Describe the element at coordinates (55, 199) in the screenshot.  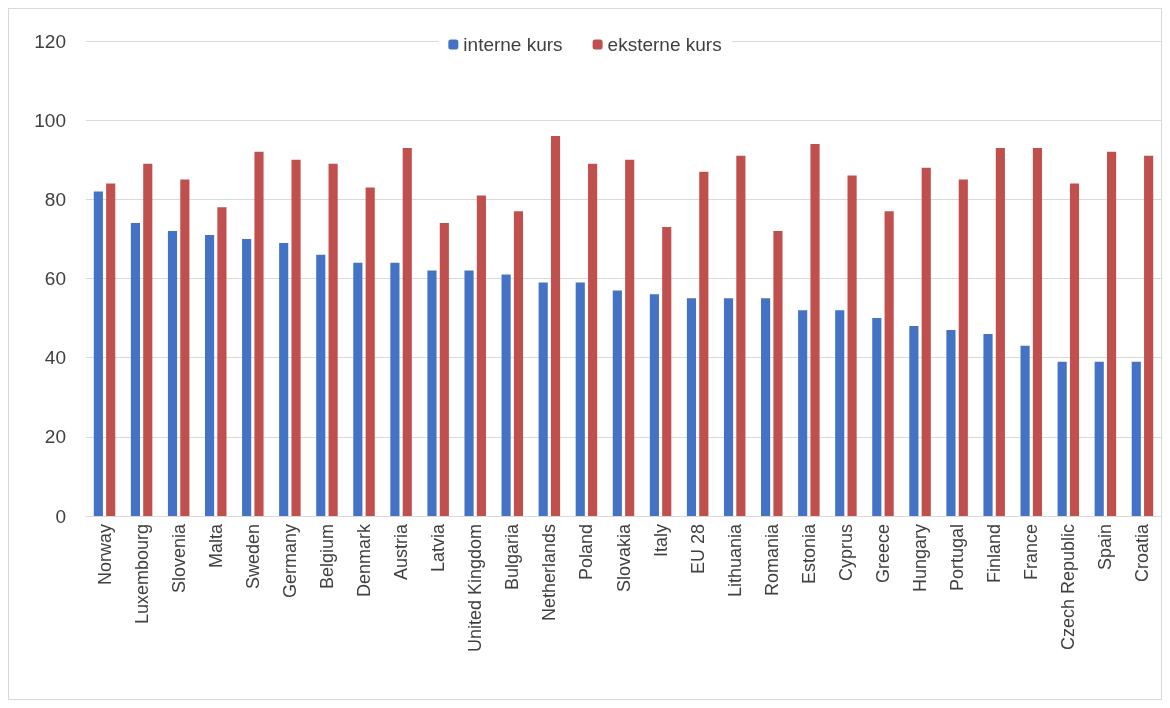
I see `y-tick-label: 80` at that location.